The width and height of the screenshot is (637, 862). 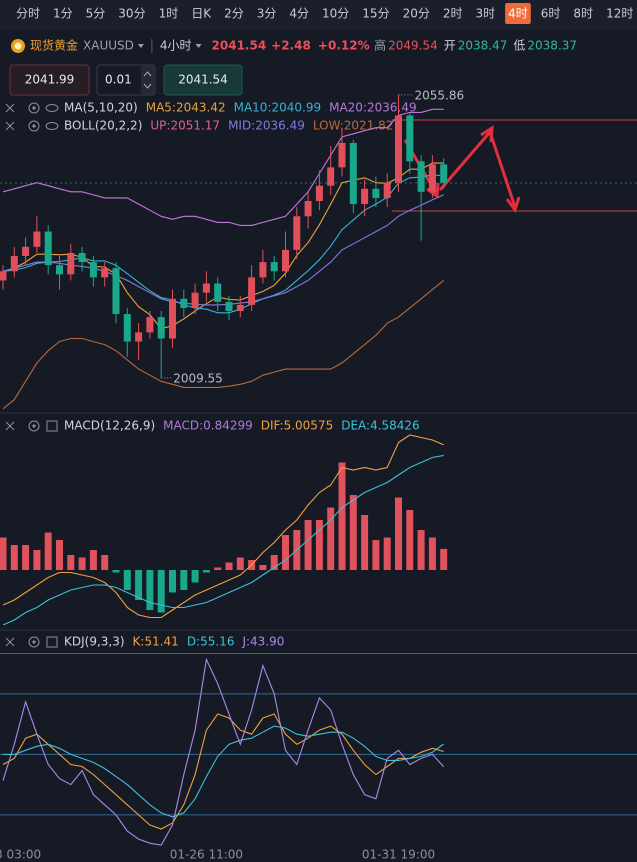 What do you see at coordinates (413, 46) in the screenshot?
I see `high-value: 2049.54` at bounding box center [413, 46].